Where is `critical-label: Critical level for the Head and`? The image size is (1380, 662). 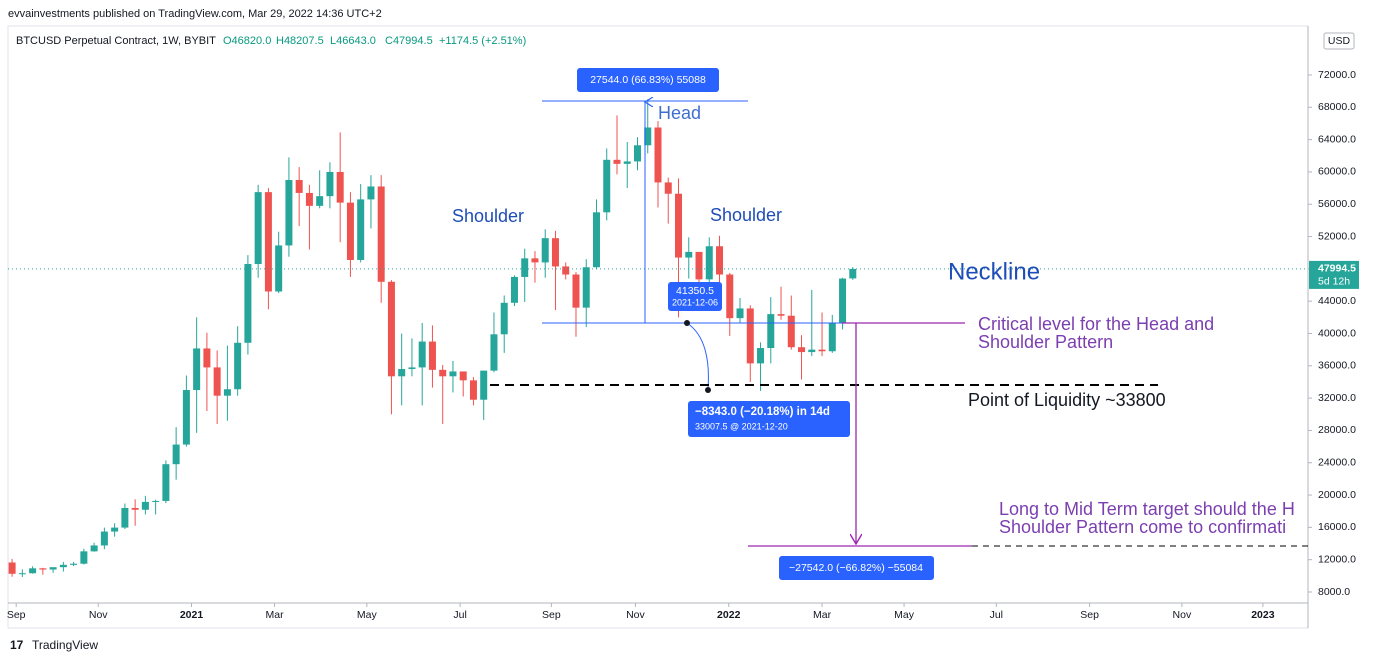 critical-label: Critical level for the Head and is located at coordinates (1096, 324).